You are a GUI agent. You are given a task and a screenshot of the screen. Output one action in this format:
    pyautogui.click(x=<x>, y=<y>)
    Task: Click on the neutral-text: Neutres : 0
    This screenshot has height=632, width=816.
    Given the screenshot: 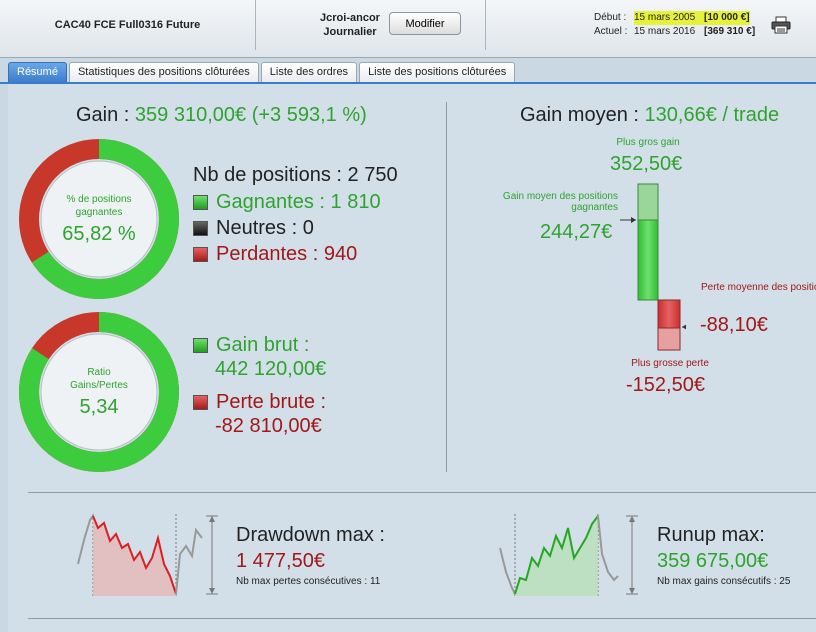 What is the action you would take?
    pyautogui.click(x=265, y=227)
    